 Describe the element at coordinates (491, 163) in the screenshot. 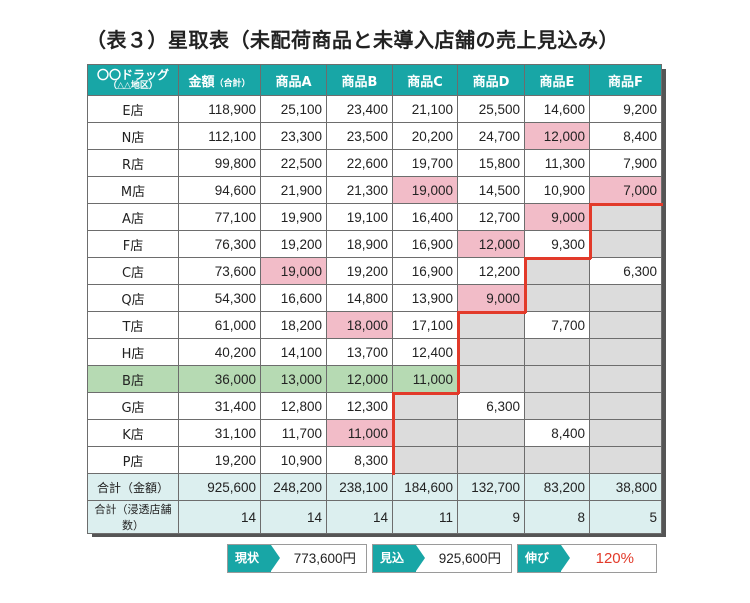

I see `product-cell: 15,800` at that location.